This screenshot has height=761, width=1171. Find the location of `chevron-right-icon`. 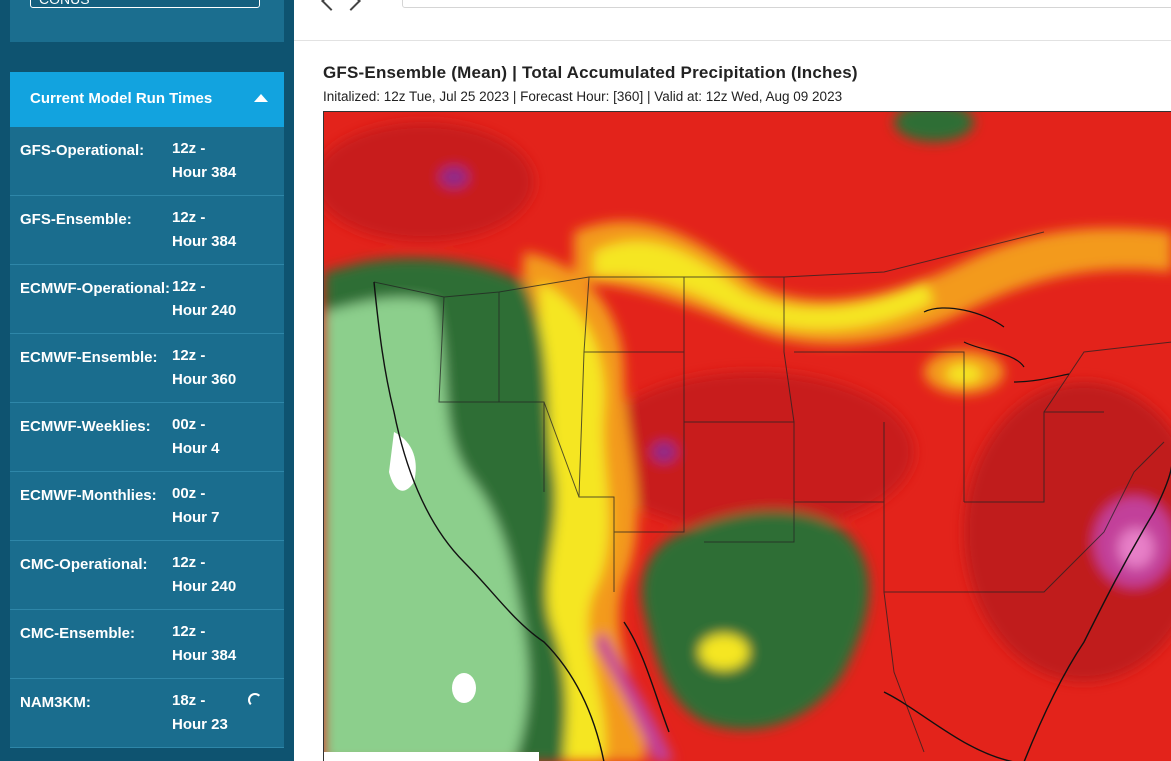

chevron-right-icon is located at coordinates (351, 5).